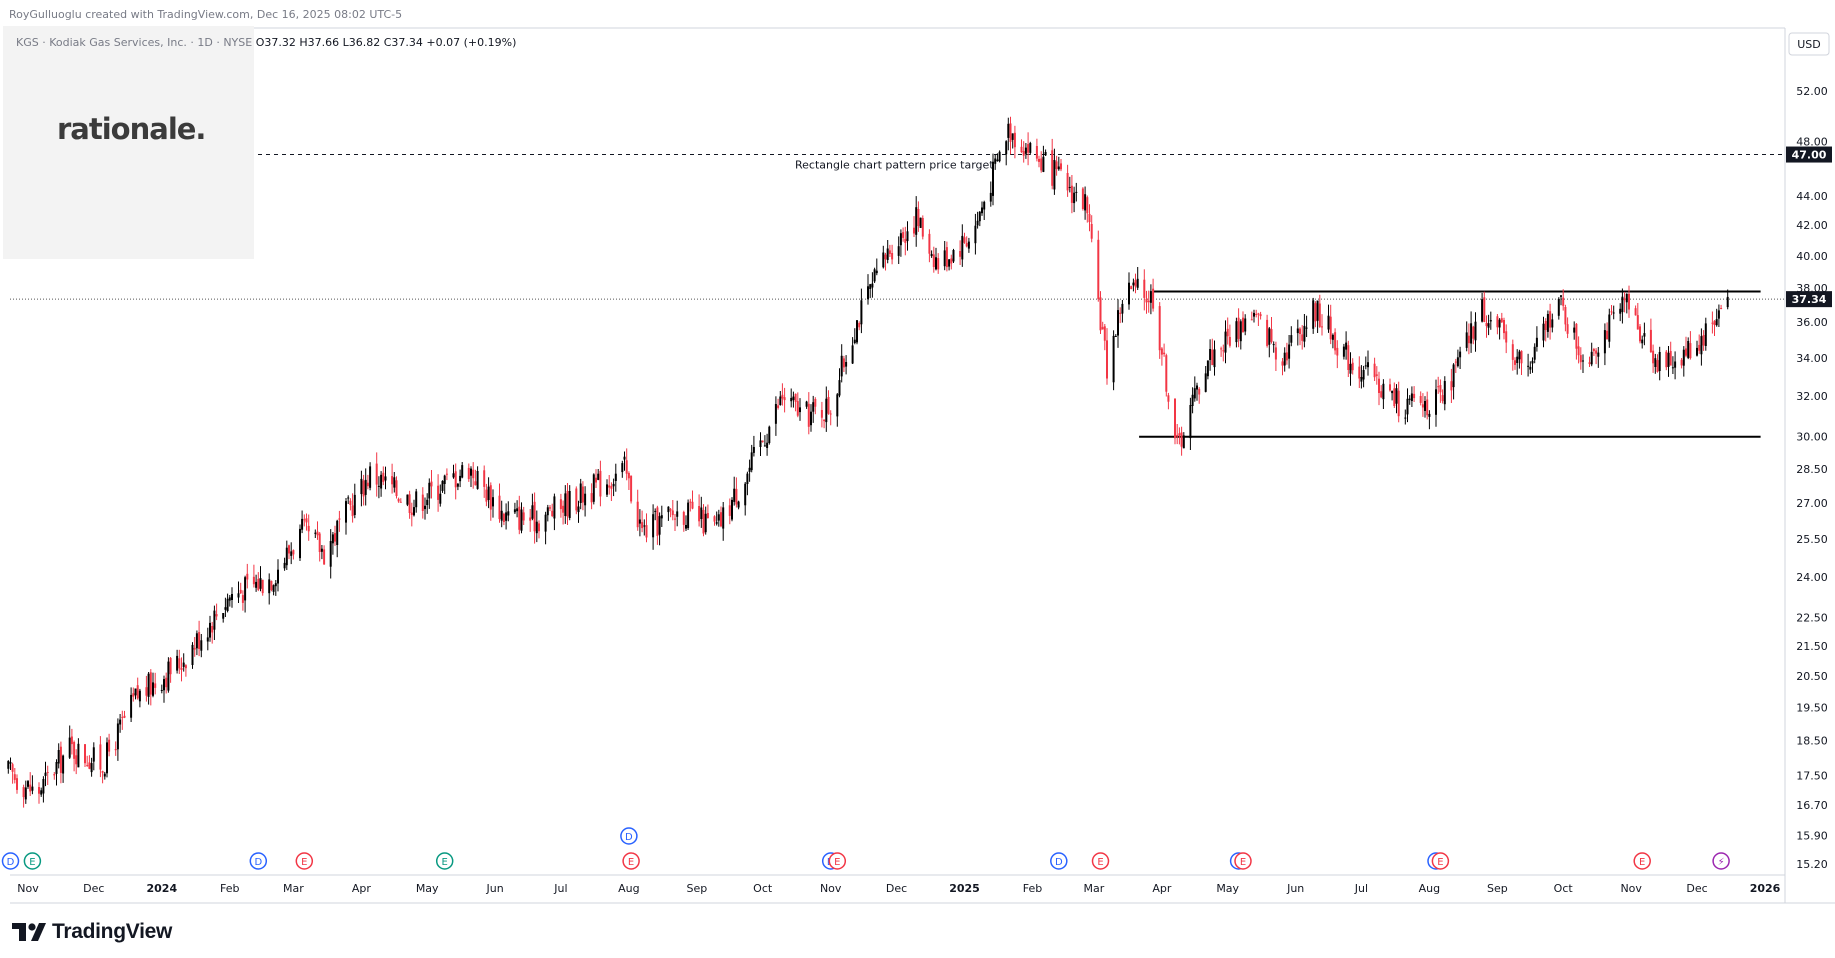  What do you see at coordinates (92, 932) in the screenshot?
I see `tradingview-logo: TradingView` at bounding box center [92, 932].